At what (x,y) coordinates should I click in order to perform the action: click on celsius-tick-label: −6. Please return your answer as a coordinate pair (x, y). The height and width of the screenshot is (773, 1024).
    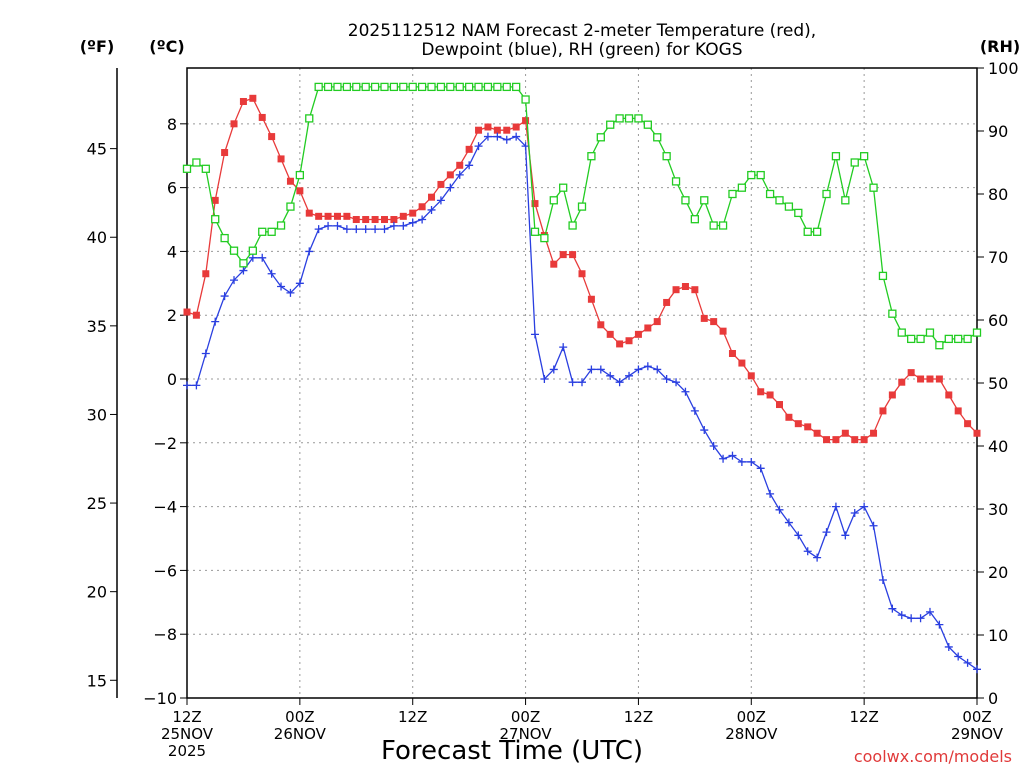
    Looking at the image, I should click on (165, 570).